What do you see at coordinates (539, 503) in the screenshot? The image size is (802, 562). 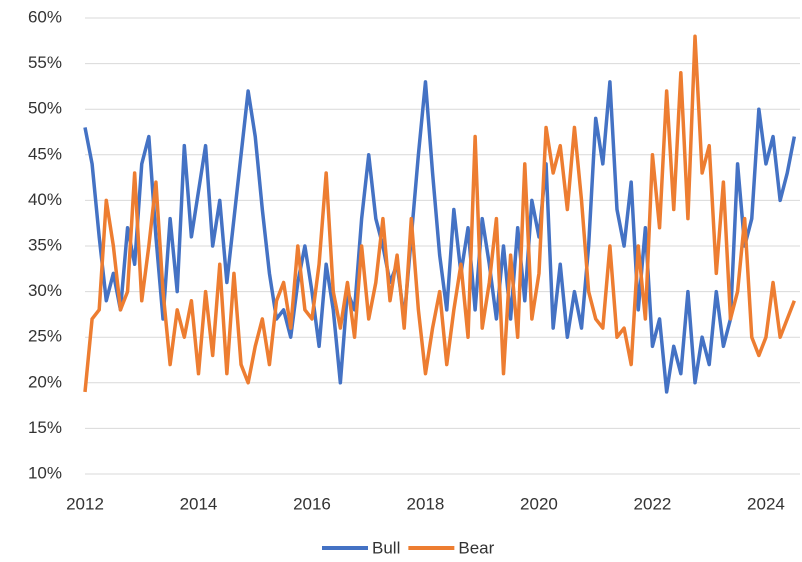 I see `x-tick-label: 2020` at bounding box center [539, 503].